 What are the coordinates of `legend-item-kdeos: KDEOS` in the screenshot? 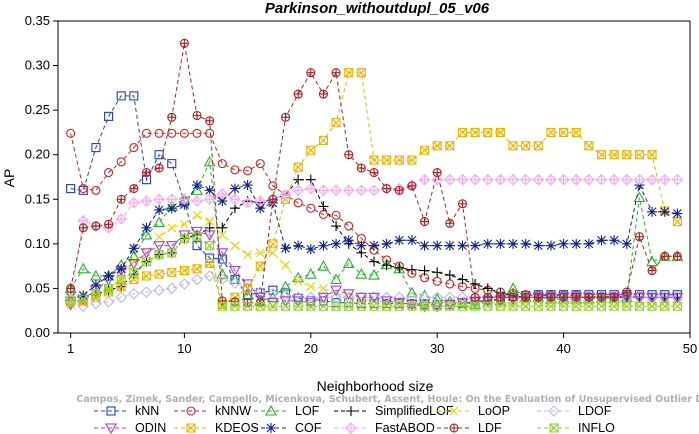 It's located at (216, 427).